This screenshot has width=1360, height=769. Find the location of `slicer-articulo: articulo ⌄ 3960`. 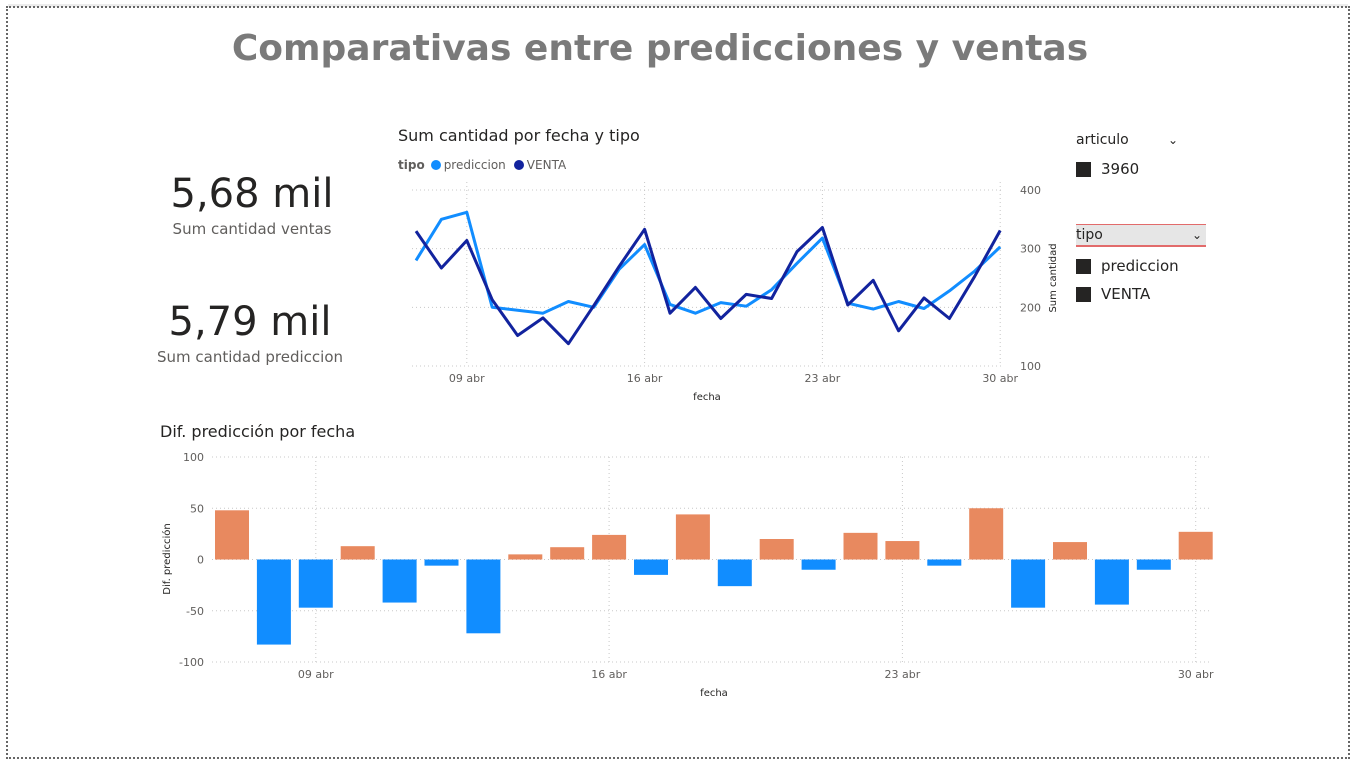

slicer-articulo: articulo ⌄ 3960 is located at coordinates (1141, 154).